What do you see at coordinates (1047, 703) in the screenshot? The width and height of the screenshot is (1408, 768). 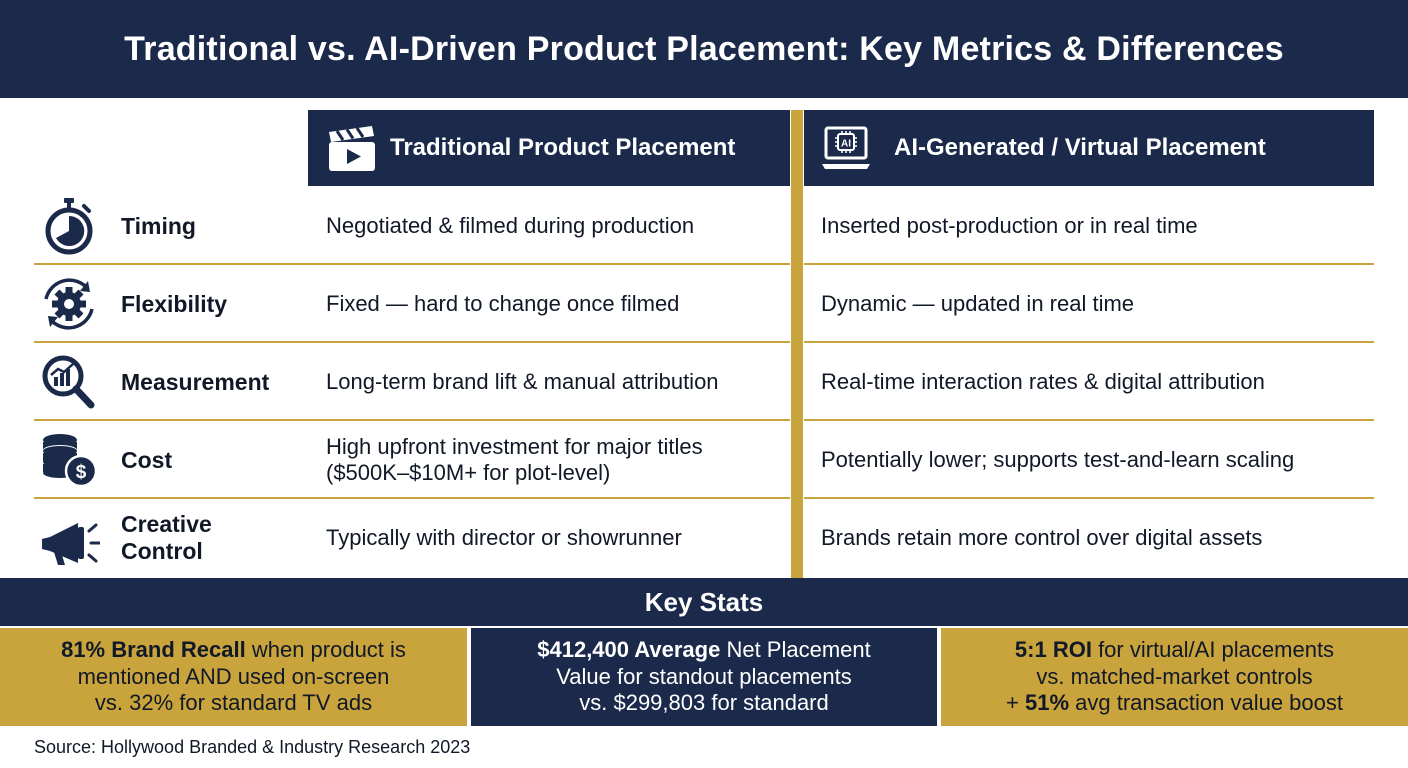 I see `stat-highlight: 51%` at bounding box center [1047, 703].